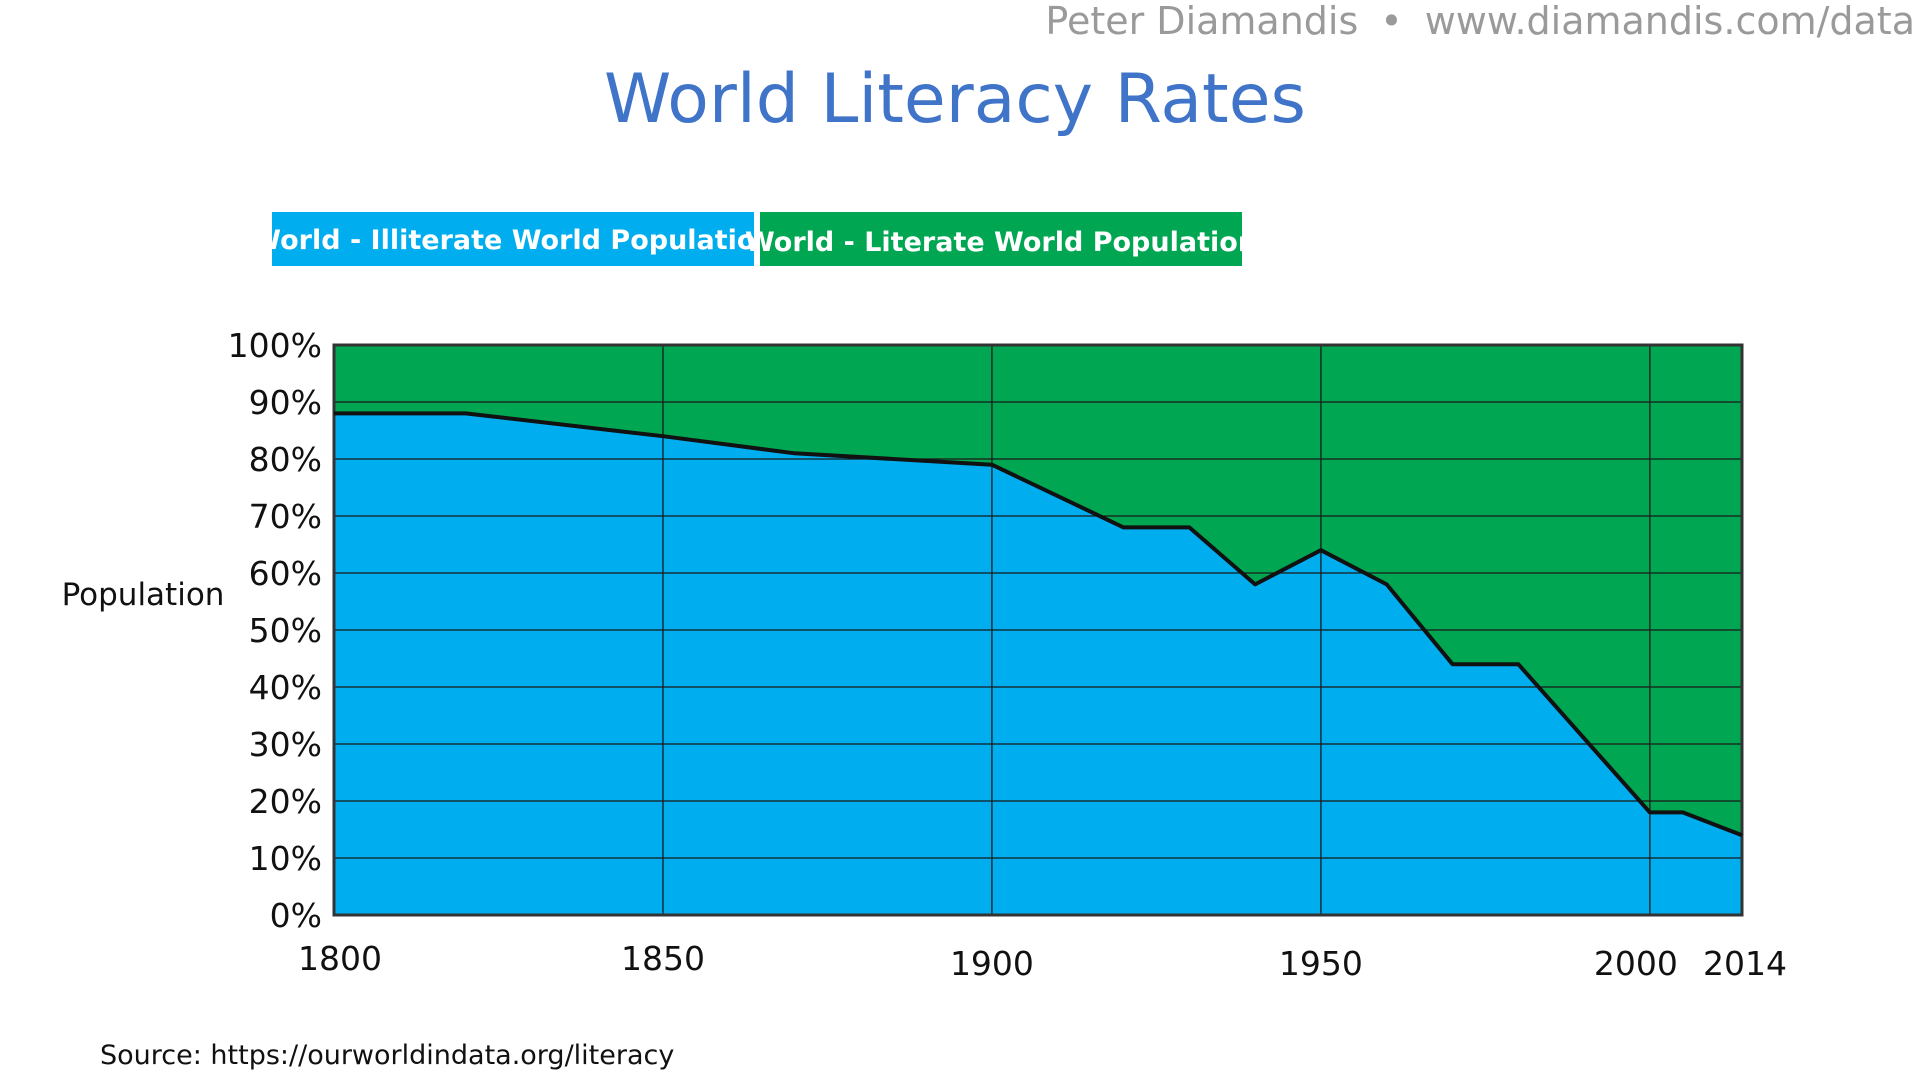 This screenshot has height=1080, width=1920. What do you see at coordinates (285, 744) in the screenshot?
I see `y-tick-label: 30%` at bounding box center [285, 744].